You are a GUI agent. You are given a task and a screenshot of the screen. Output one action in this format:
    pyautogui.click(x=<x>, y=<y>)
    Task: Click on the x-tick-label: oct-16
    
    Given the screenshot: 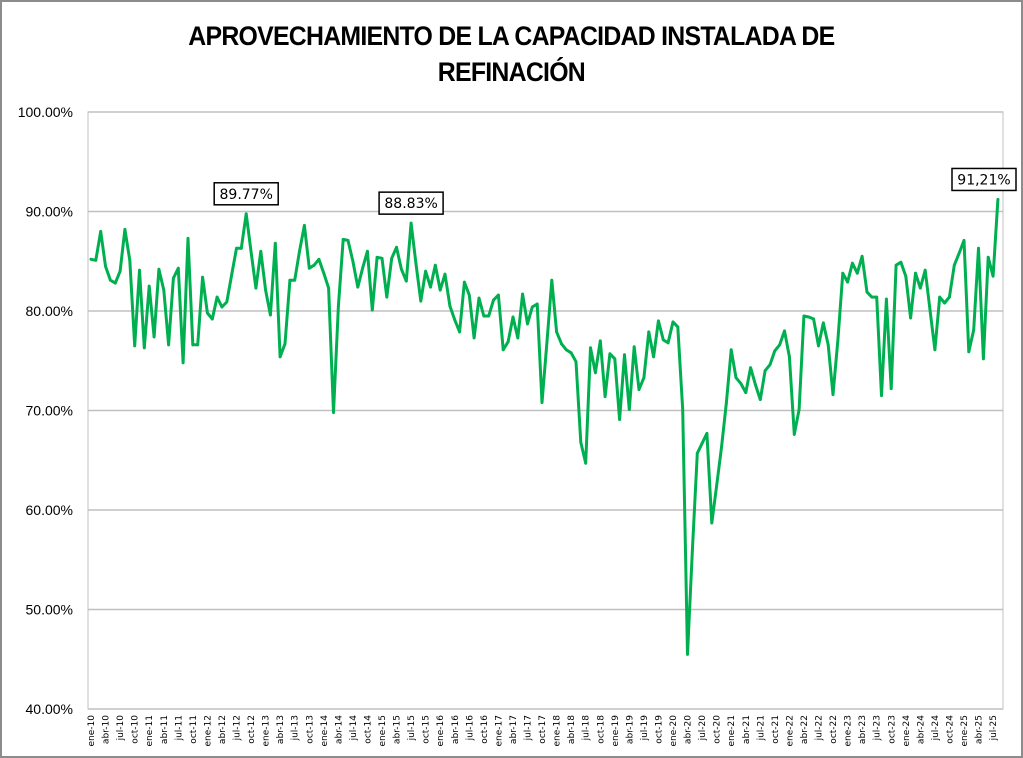 What is the action you would take?
    pyautogui.click(x=485, y=729)
    